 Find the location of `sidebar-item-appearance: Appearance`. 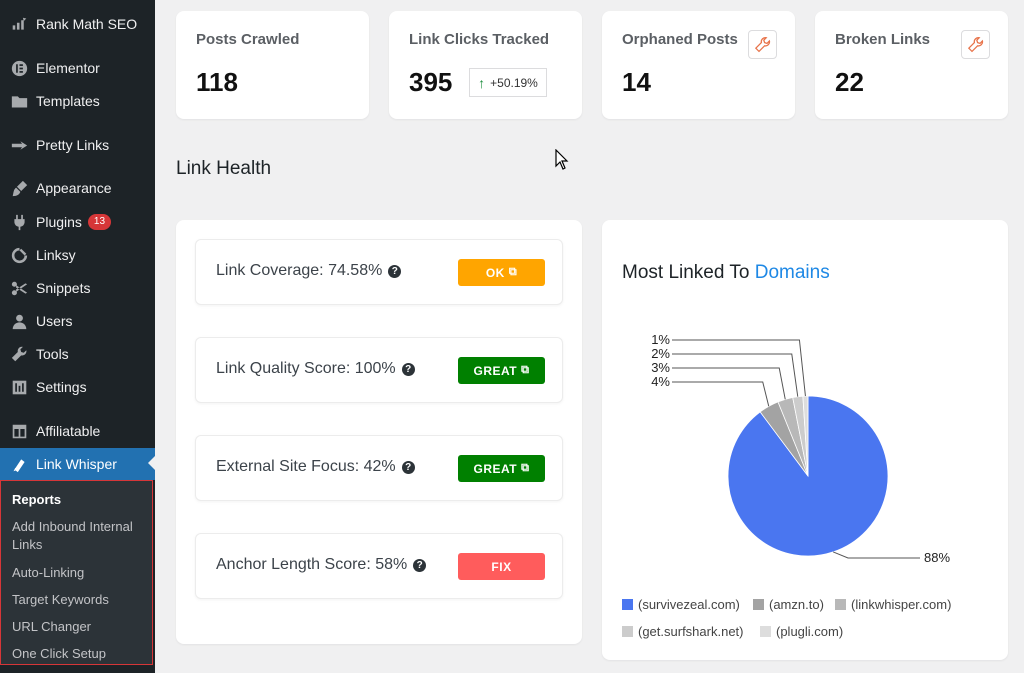

sidebar-item-appearance: Appearance is located at coordinates (77, 188).